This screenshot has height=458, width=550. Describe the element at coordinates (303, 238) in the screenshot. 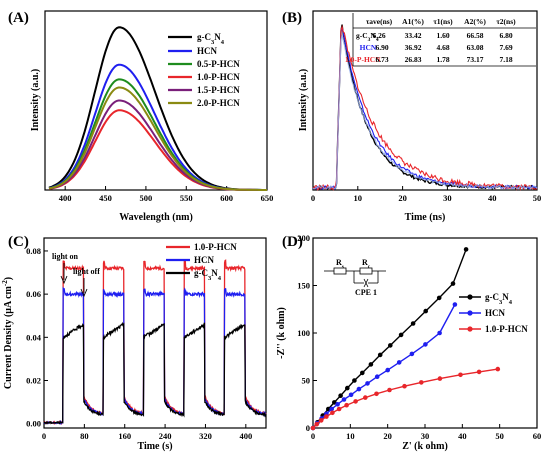

I see `y-tick-label-d-4: 200` at that location.